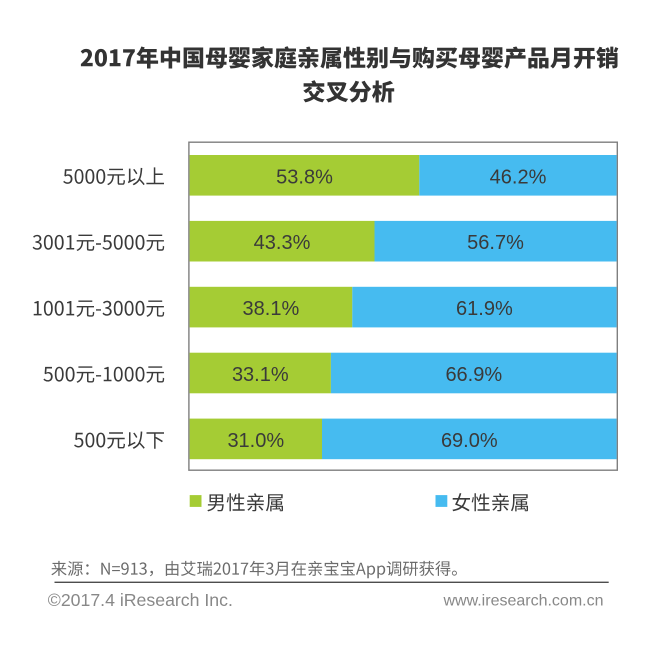  Describe the element at coordinates (484, 309) in the screenshot. I see `svg-text: 61.9%` at that location.